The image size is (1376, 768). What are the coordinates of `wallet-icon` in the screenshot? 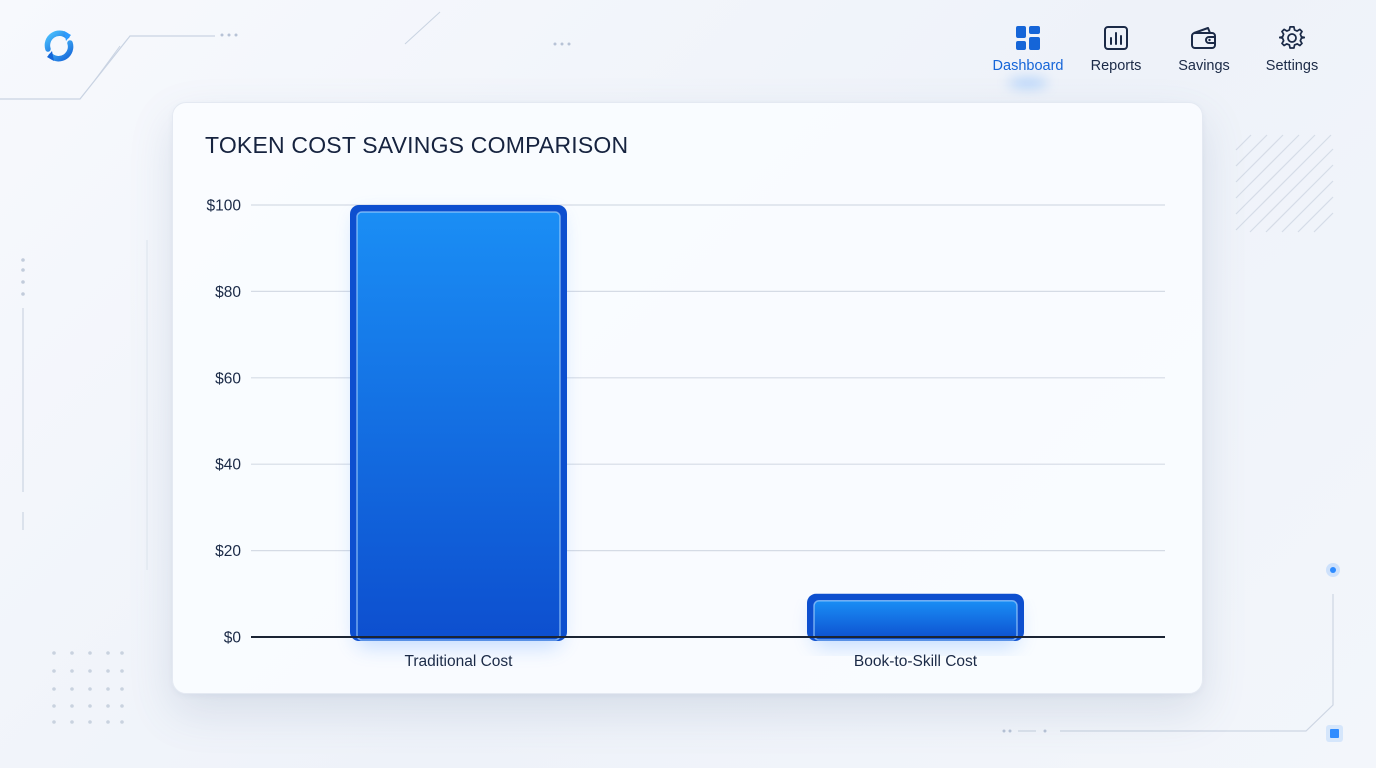 It's located at (1204, 38).